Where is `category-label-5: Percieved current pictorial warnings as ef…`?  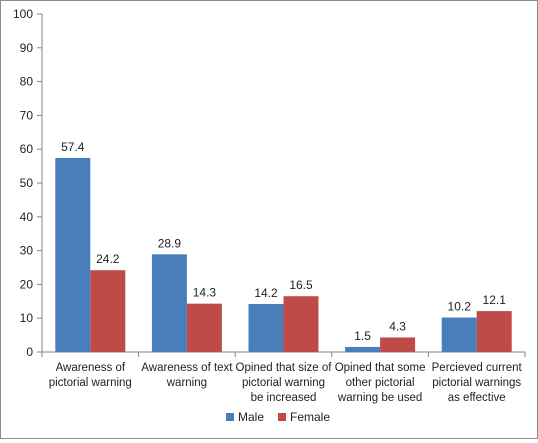
category-label-5: Percieved current pictorial warnings as ef… is located at coordinates (477, 383).